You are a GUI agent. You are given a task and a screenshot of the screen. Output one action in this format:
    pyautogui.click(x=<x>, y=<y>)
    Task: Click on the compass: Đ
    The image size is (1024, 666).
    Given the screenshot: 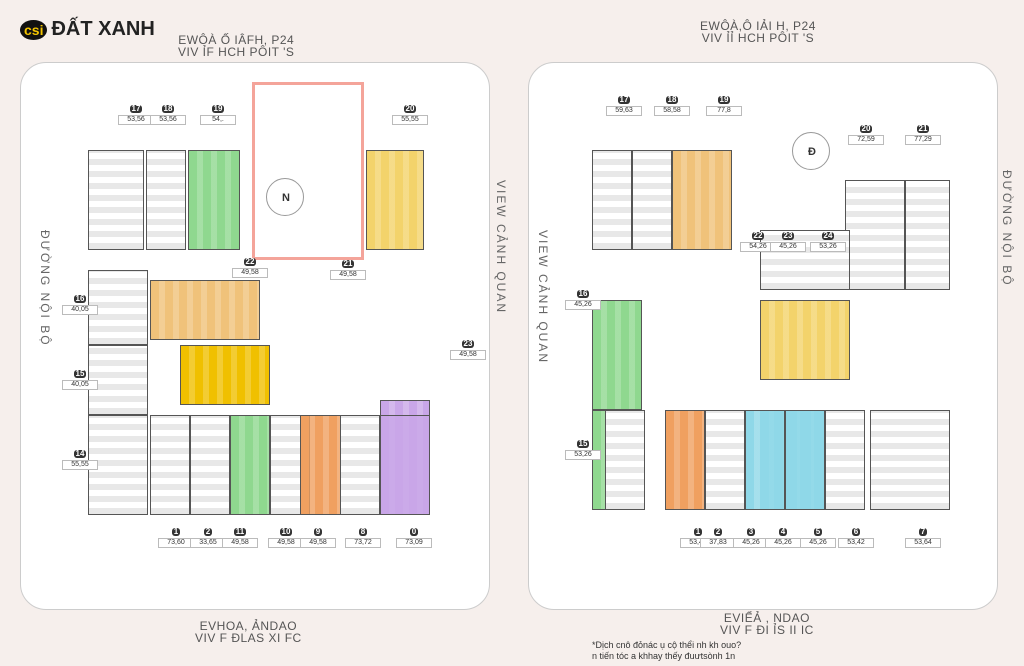 What is the action you would take?
    pyautogui.click(x=811, y=151)
    